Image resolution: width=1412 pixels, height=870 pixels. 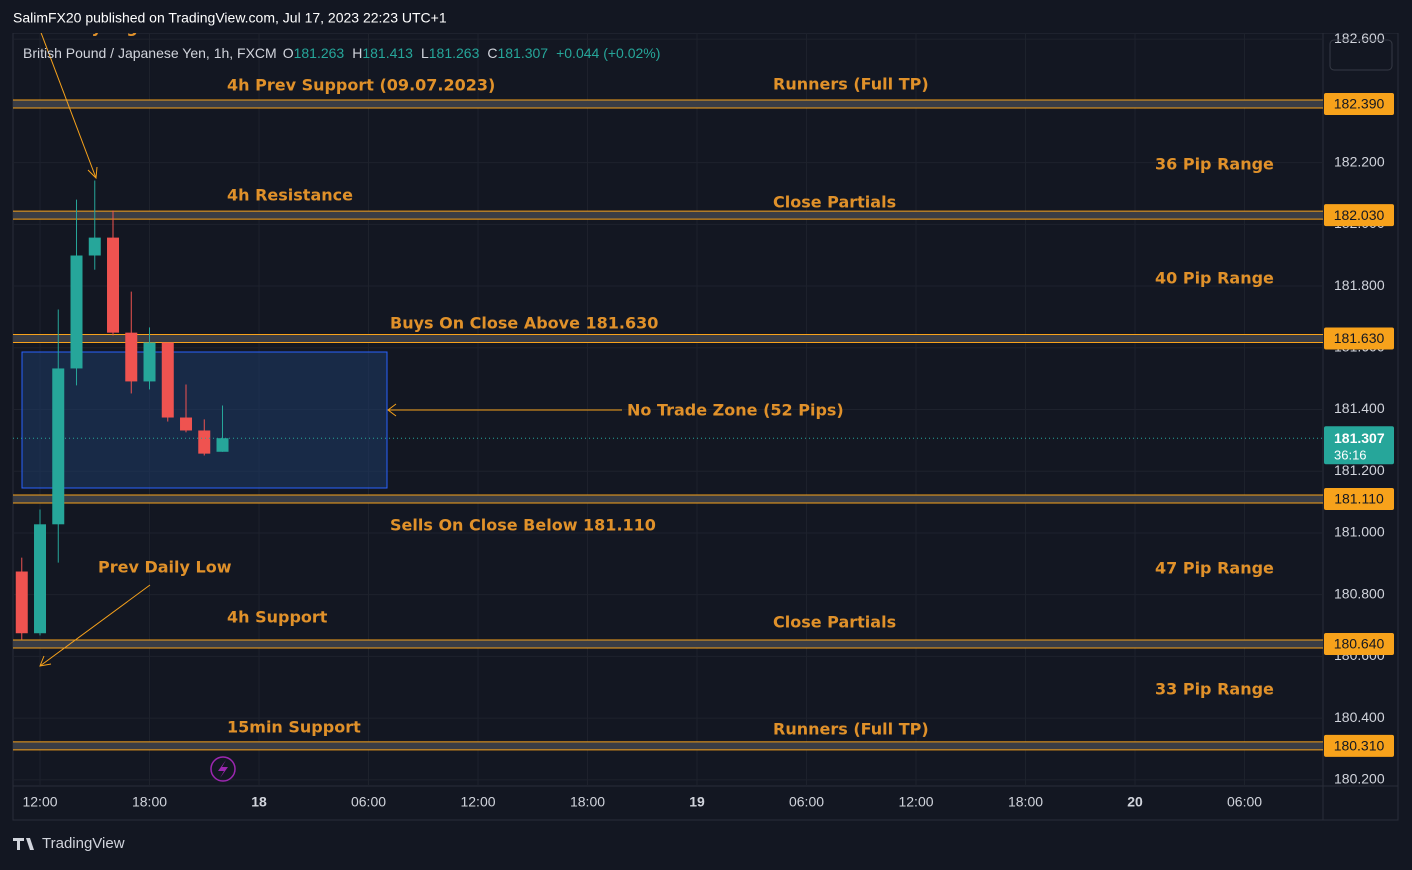 I want to click on y-tick-label: 181.800, so click(x=1359, y=285).